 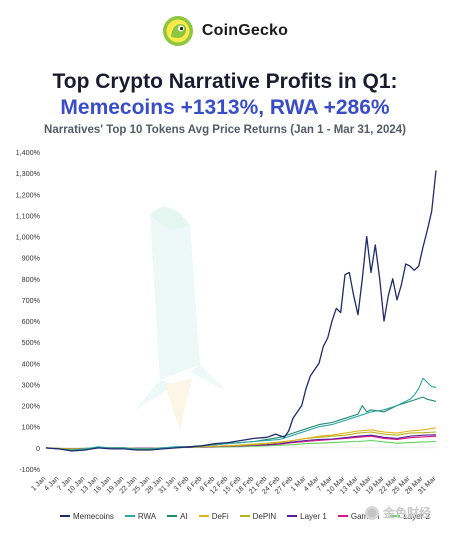 I want to click on y-tick-label: 1,000%, so click(x=28, y=237).